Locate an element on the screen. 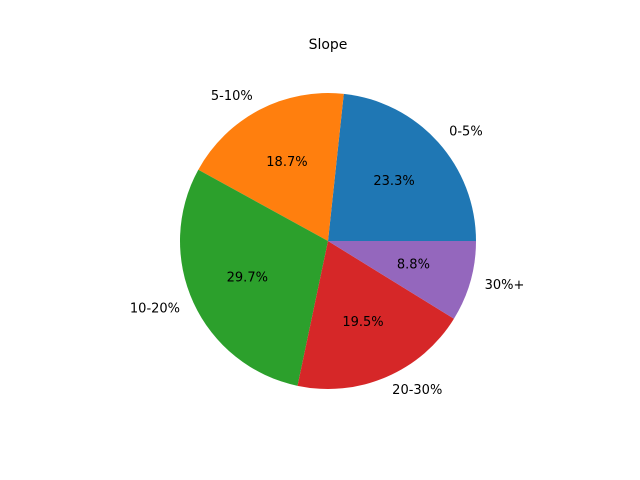 The width and height of the screenshot is (640, 480). pie-slice-10-20pct is located at coordinates (253, 277).